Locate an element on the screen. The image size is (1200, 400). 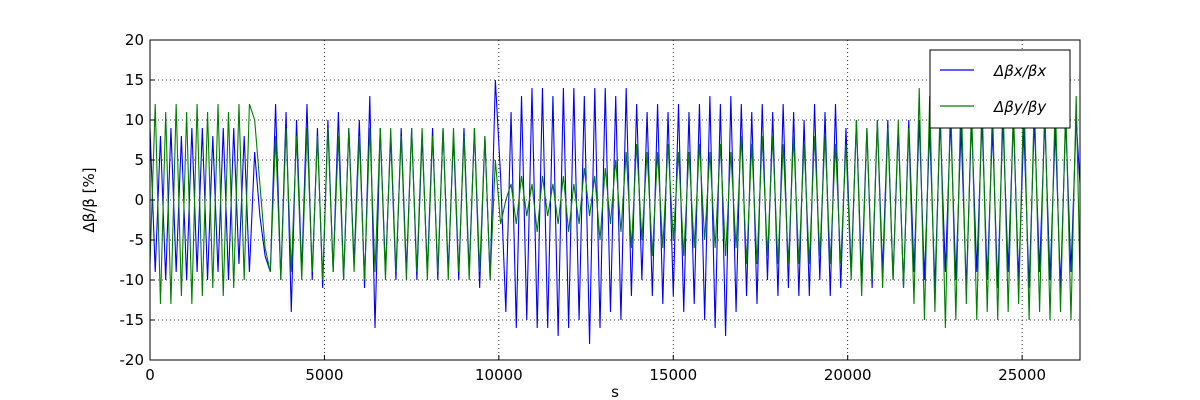
y-tick-label: 15 is located at coordinates (134, 80).